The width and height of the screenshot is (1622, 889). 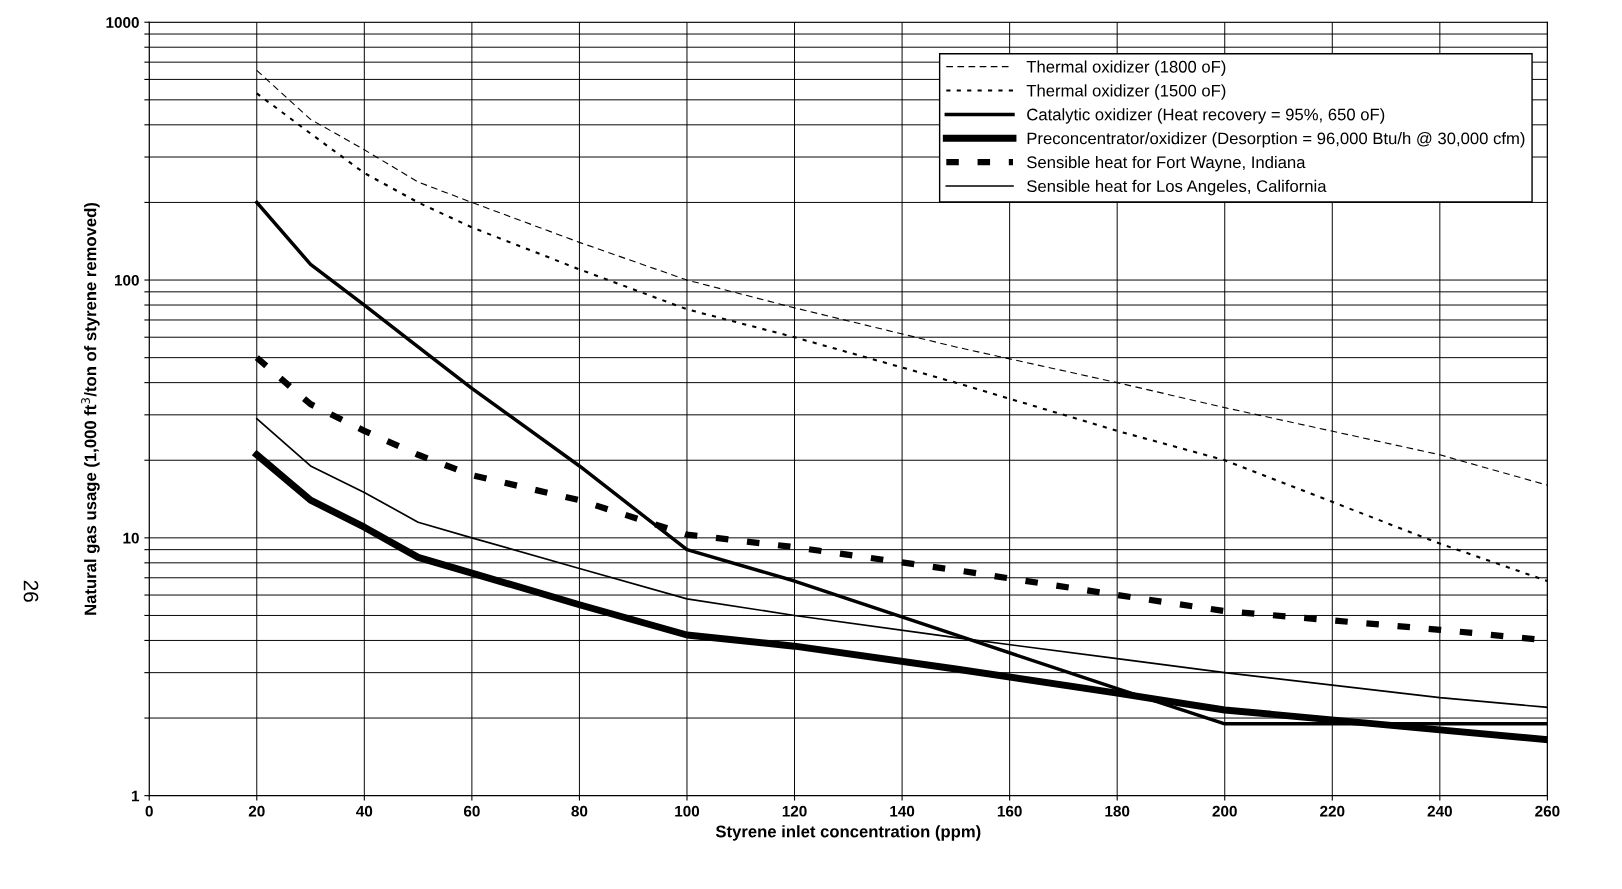 What do you see at coordinates (902, 811) in the screenshot?
I see `x-tick-label: 140` at bounding box center [902, 811].